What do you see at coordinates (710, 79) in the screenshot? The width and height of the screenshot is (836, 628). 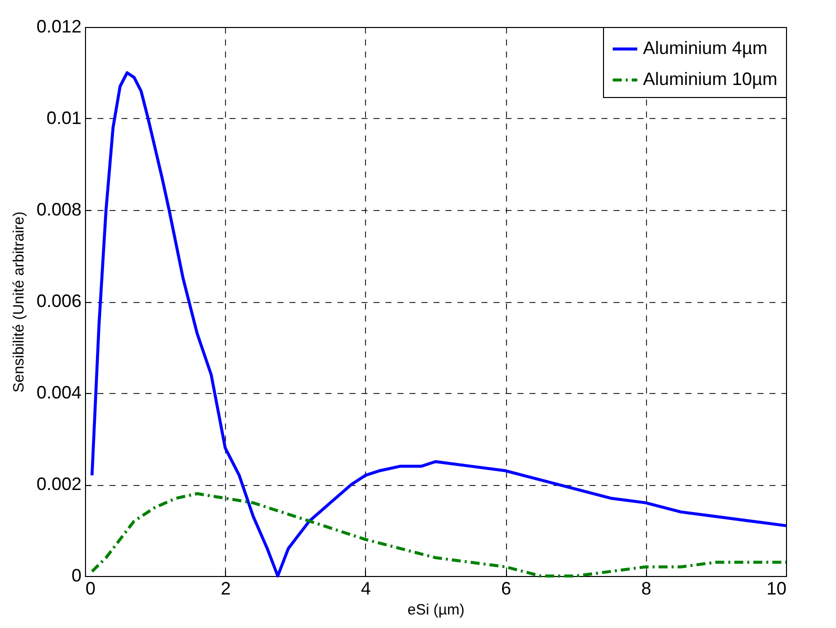 I see `legend-label: Aluminium 10µm` at bounding box center [710, 79].